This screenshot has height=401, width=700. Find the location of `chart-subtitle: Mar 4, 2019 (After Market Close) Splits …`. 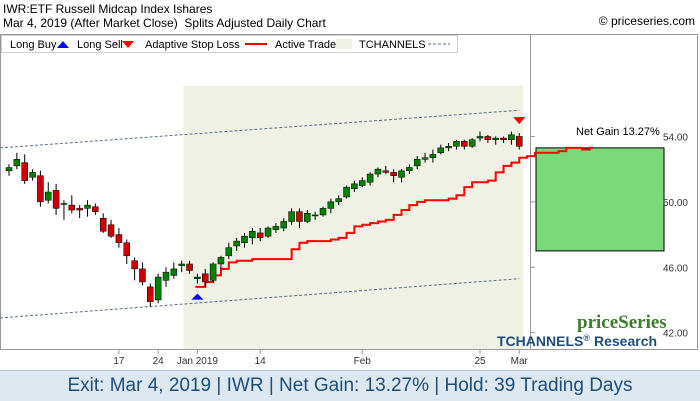

chart-subtitle: Mar 4, 2019 (After Market Close) Splits … is located at coordinates (164, 23).